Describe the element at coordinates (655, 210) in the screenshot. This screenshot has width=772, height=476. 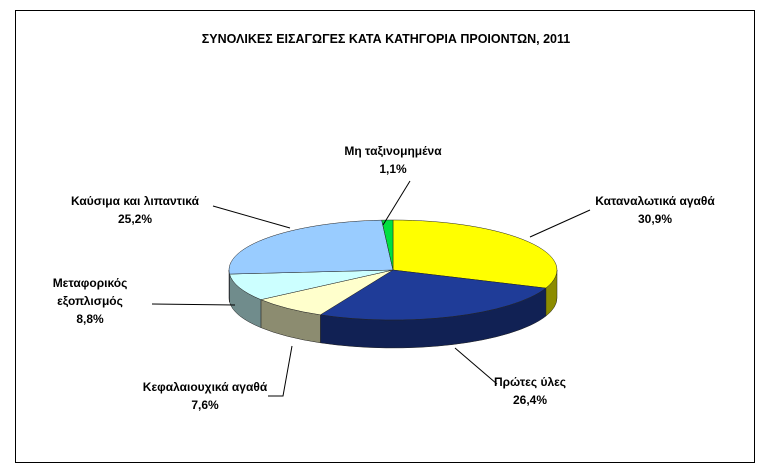
I see `data-label: Καταναλωτικά αγαθά 30,9%` at that location.